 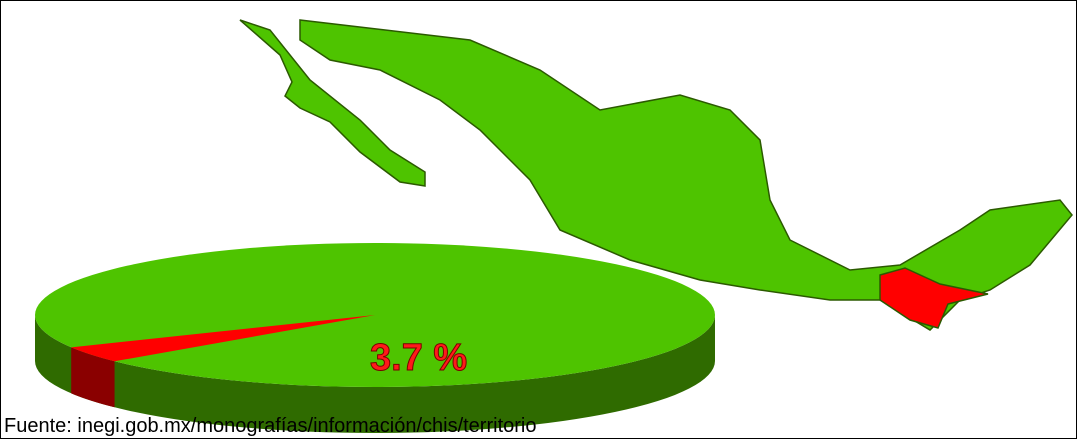 What do you see at coordinates (93, 377) in the screenshot?
I see `pie-slice-side` at bounding box center [93, 377].